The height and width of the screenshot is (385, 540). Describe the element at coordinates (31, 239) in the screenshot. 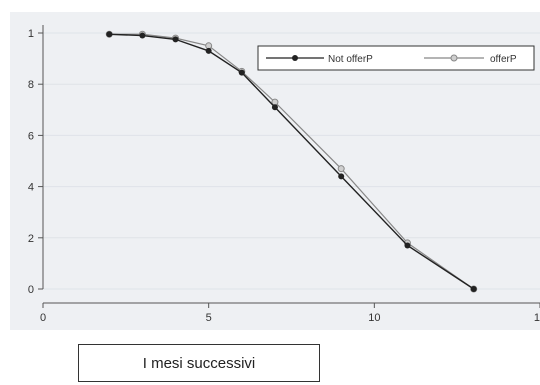

I see `y-tick-label: 2` at that location.